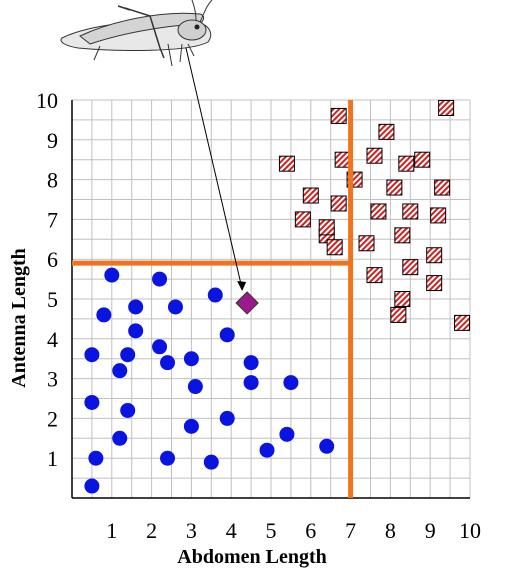 The width and height of the screenshot is (507, 575). What do you see at coordinates (293, 530) in the screenshot?
I see `x-tick-labels: 1 2 3 4 5 6 7 8 9 10` at bounding box center [293, 530].